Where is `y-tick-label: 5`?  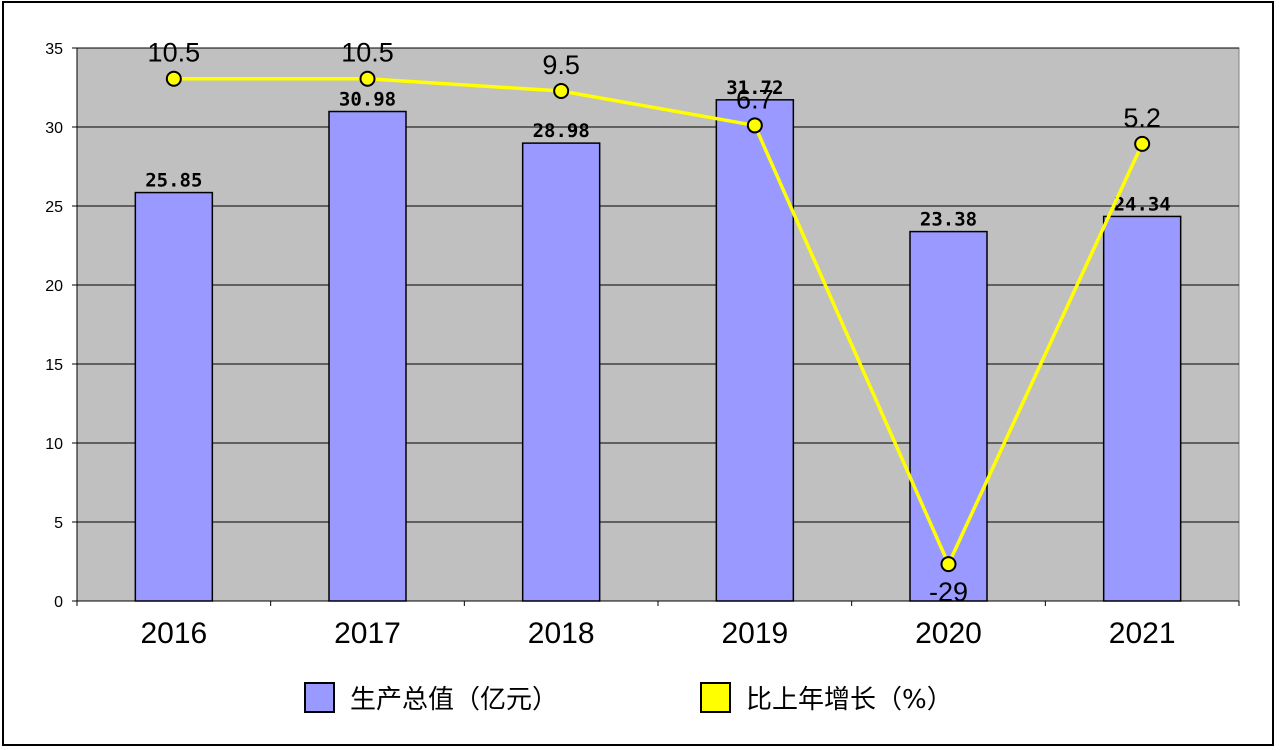
y-tick-label: 5 is located at coordinates (58, 523).